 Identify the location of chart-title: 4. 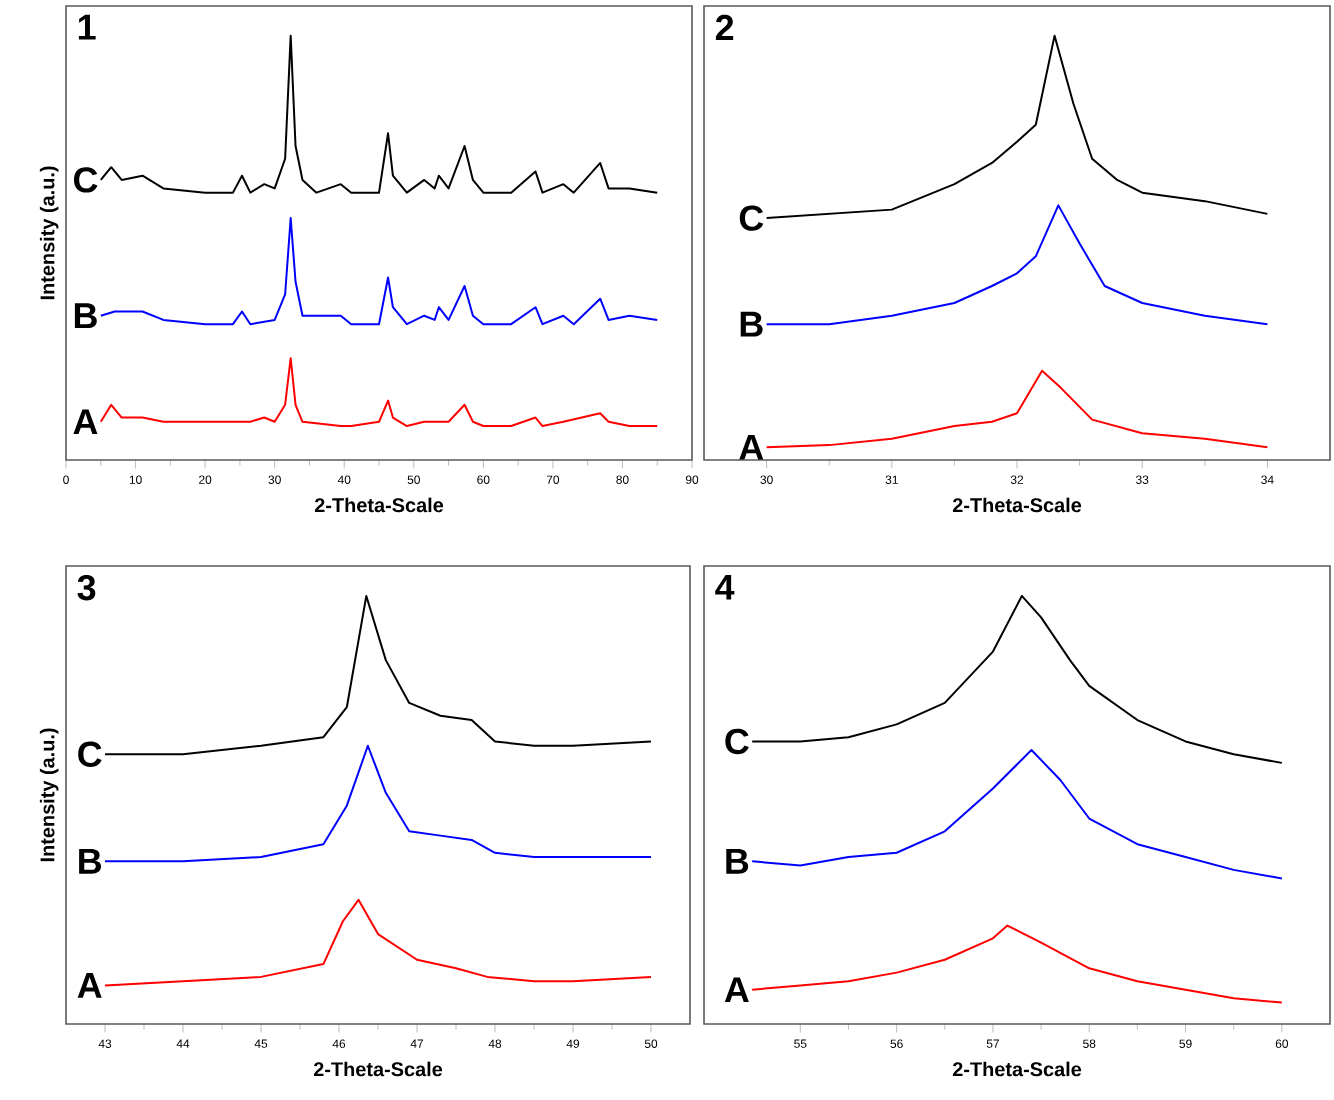
(725, 587).